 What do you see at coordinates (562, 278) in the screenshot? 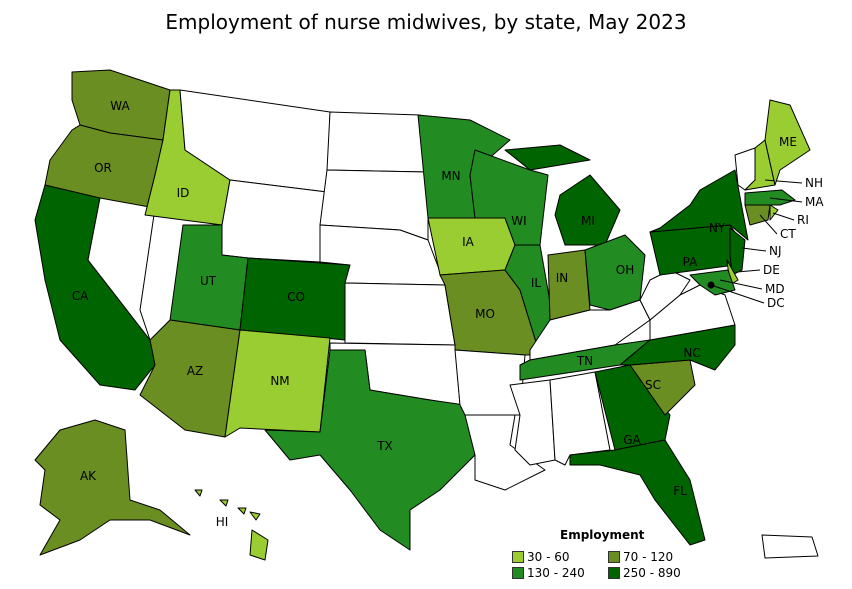
I see `state-label-in: IN` at bounding box center [562, 278].